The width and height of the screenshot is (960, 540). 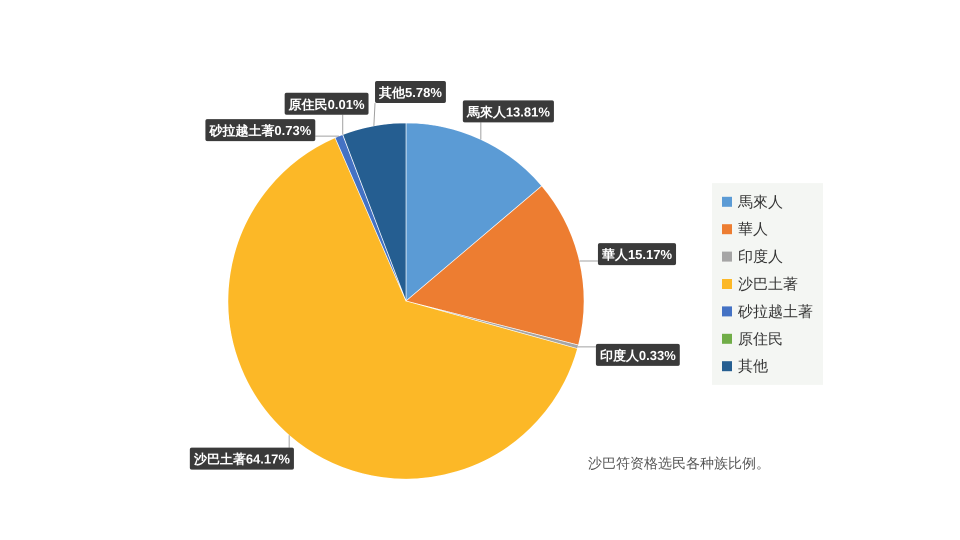 I want to click on data-label: 印度人0.33%, so click(x=638, y=355).